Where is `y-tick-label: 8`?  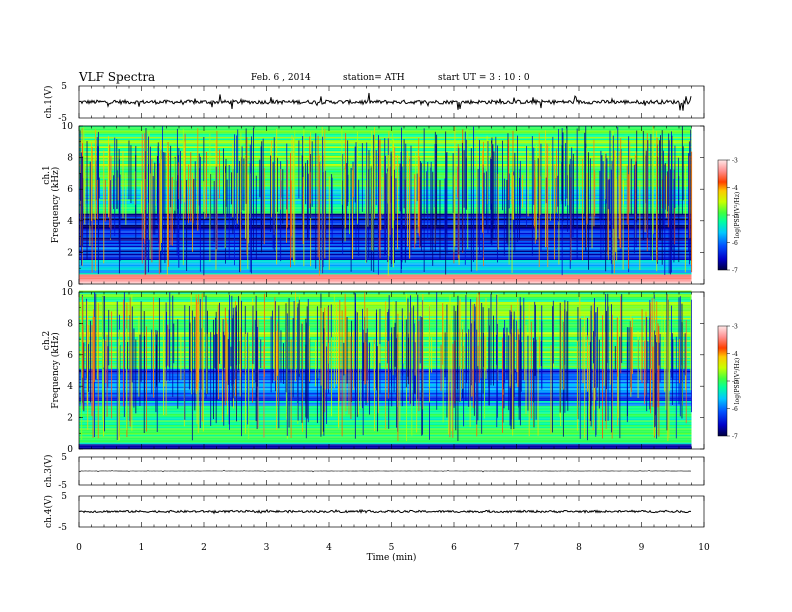
y-tick-label: 8 is located at coordinates (70, 324).